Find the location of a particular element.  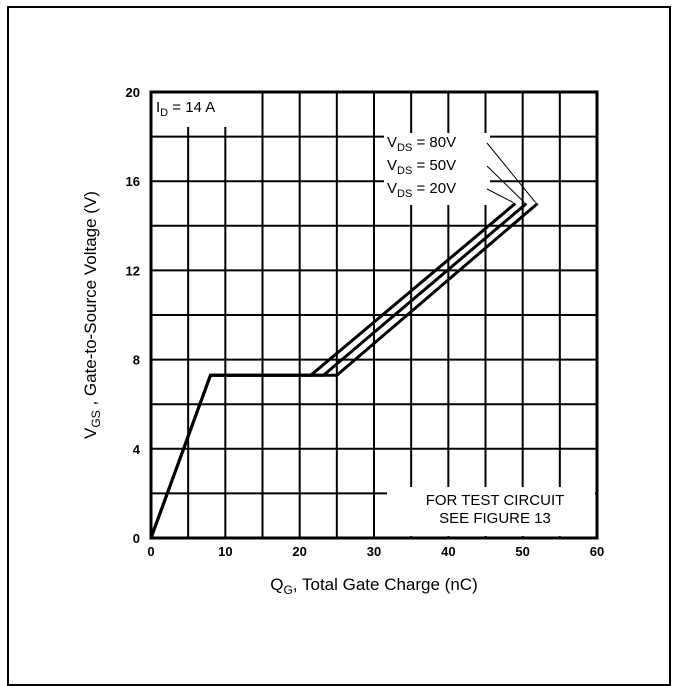

y-tick-label: 8 is located at coordinates (136, 360).